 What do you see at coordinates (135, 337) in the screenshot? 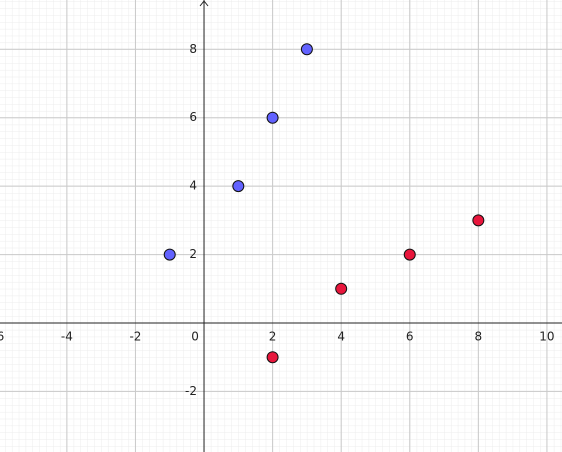
I see `x-tick-label: -2` at bounding box center [135, 337].